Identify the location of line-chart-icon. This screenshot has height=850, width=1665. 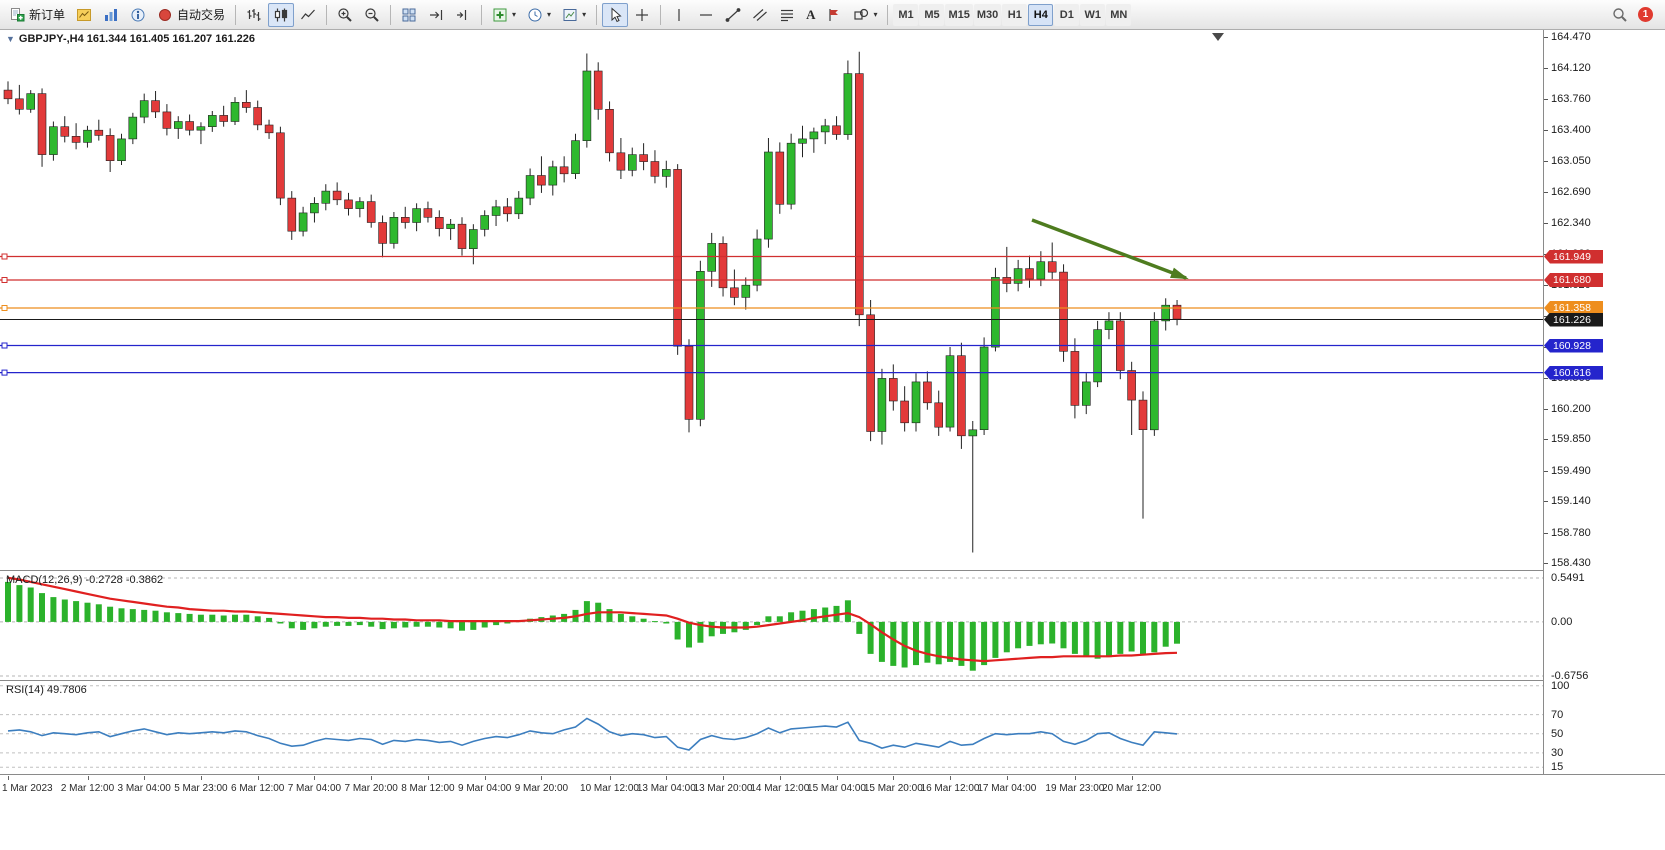
(308, 14).